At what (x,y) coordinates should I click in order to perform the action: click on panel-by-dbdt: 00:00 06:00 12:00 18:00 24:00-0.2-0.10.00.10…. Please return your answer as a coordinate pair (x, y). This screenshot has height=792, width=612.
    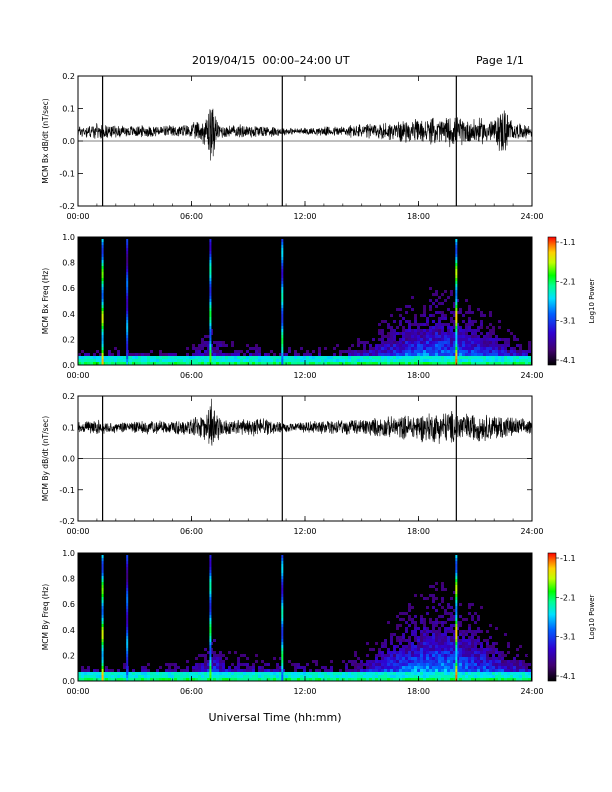
    Looking at the image, I should click on (292, 464).